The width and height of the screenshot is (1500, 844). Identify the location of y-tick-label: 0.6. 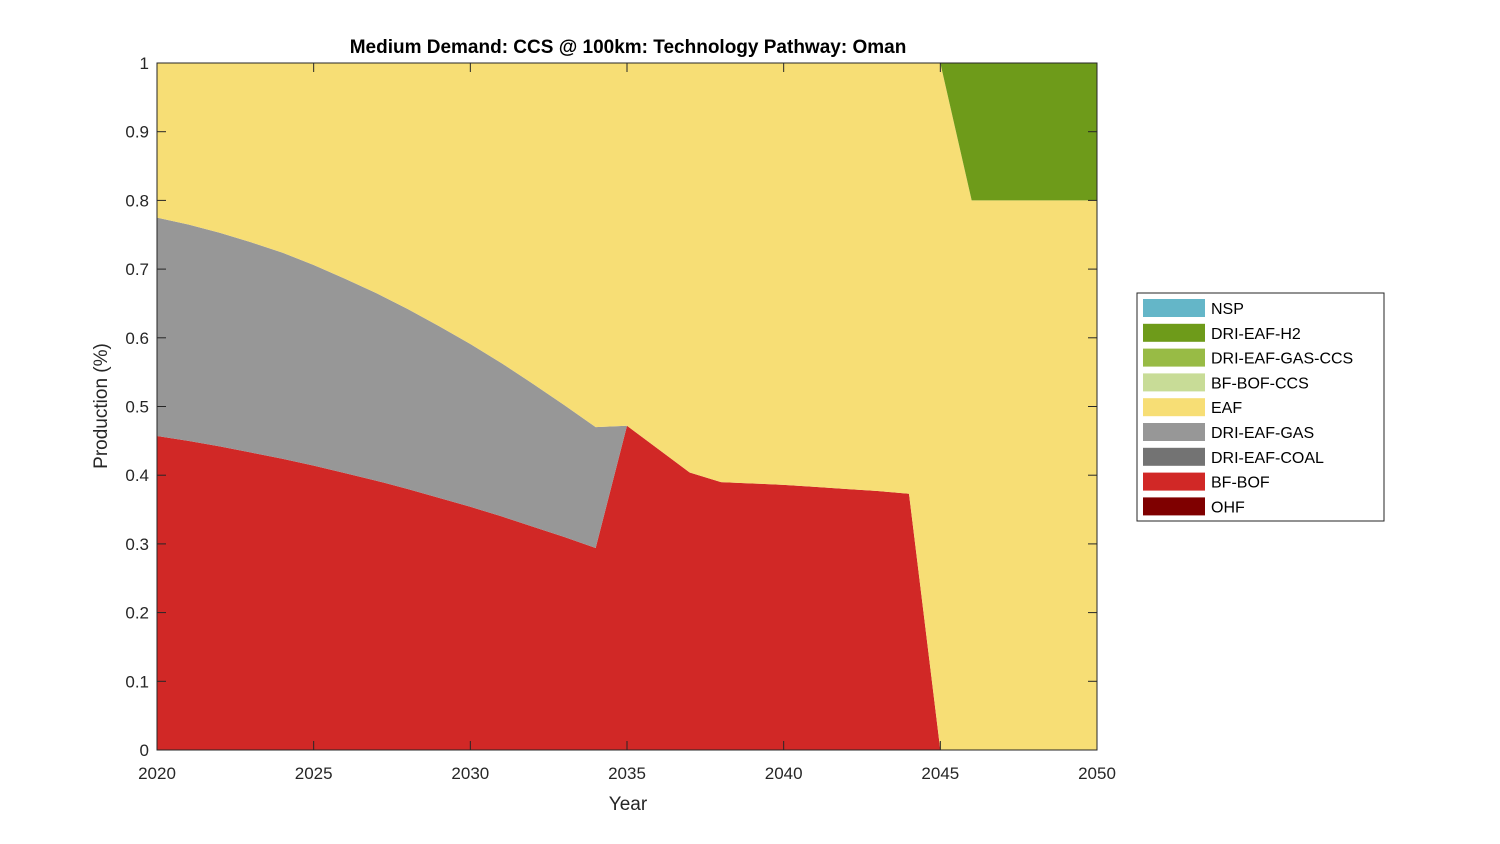
(137, 338).